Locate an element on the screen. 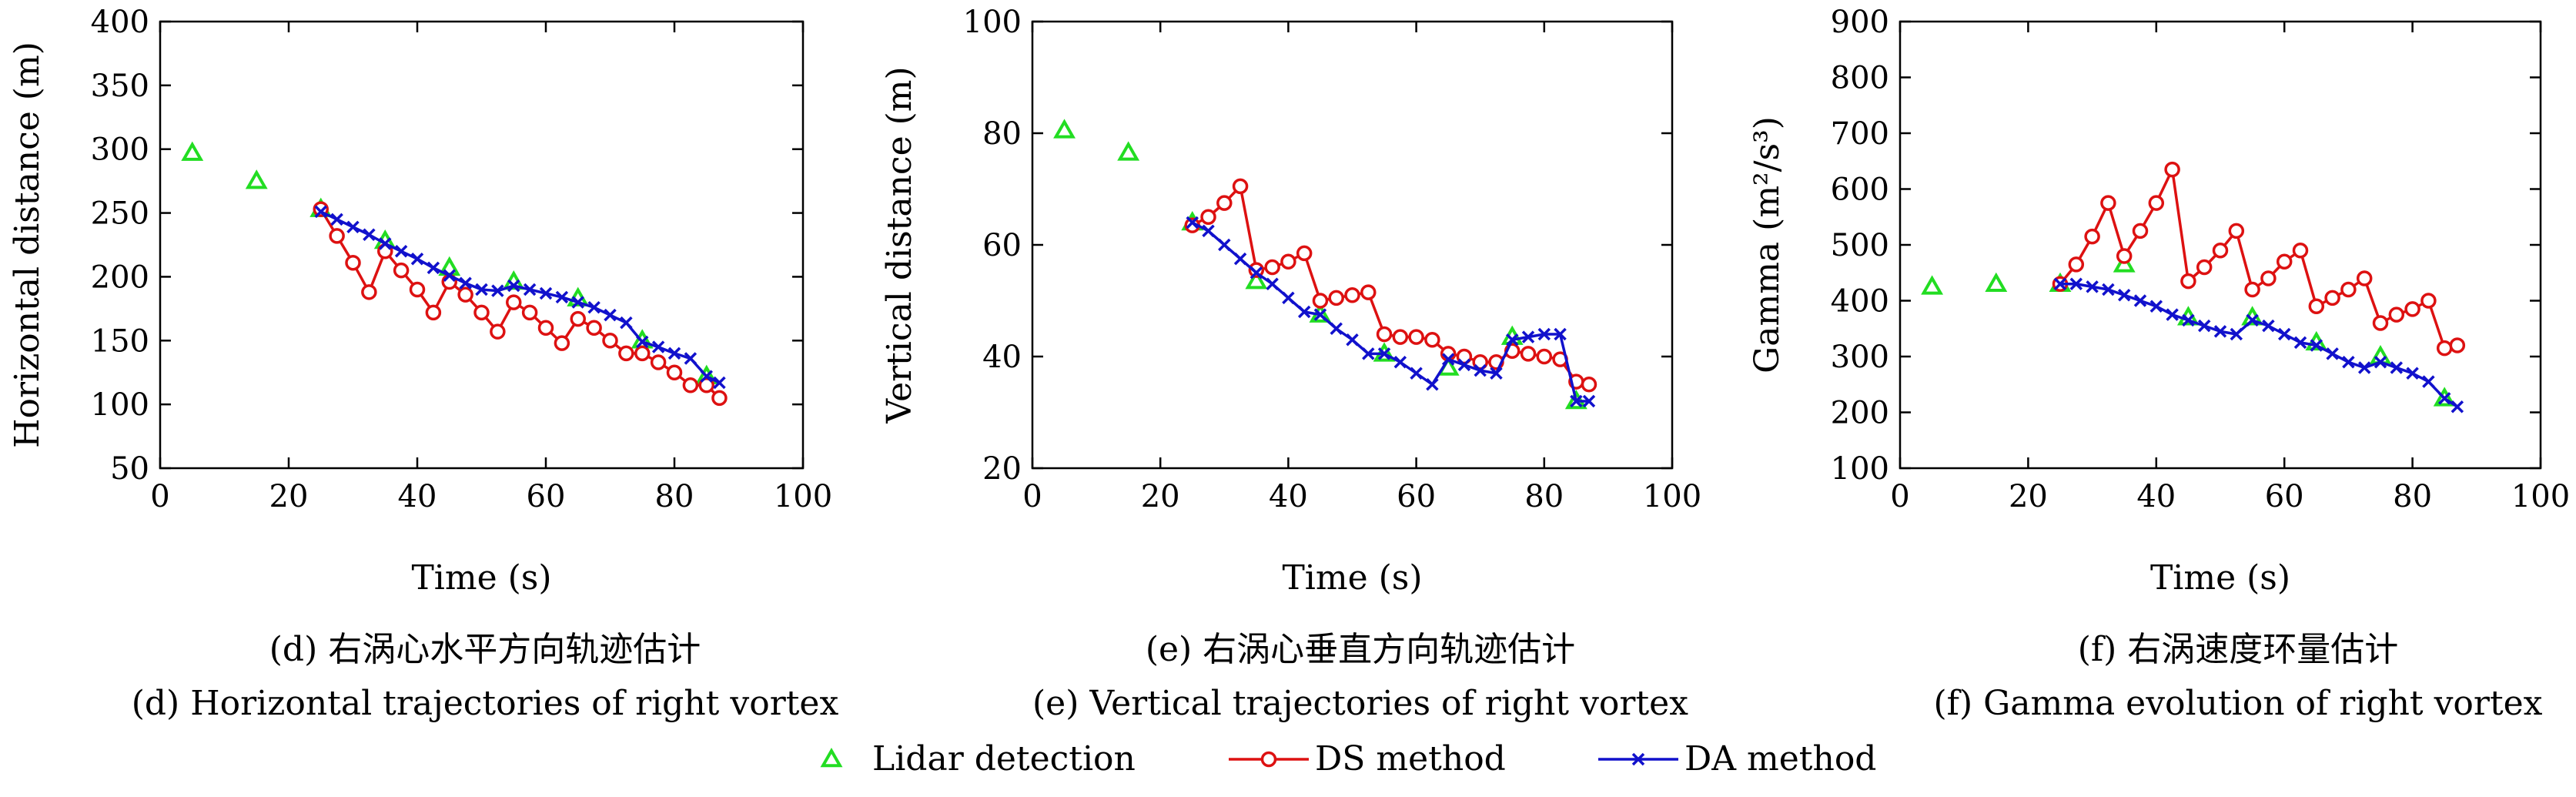  y-axis-label: Horizontal distance (m) is located at coordinates (28, 245).